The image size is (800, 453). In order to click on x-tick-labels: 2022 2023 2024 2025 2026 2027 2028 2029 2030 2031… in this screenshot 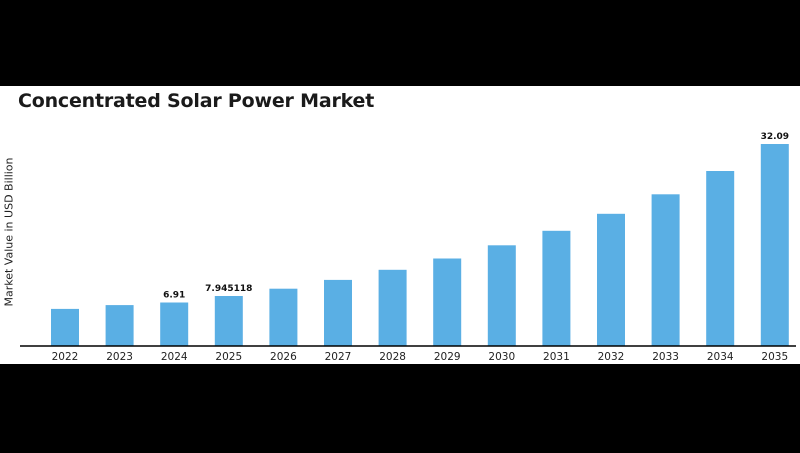, I will do `click(420, 357)`.